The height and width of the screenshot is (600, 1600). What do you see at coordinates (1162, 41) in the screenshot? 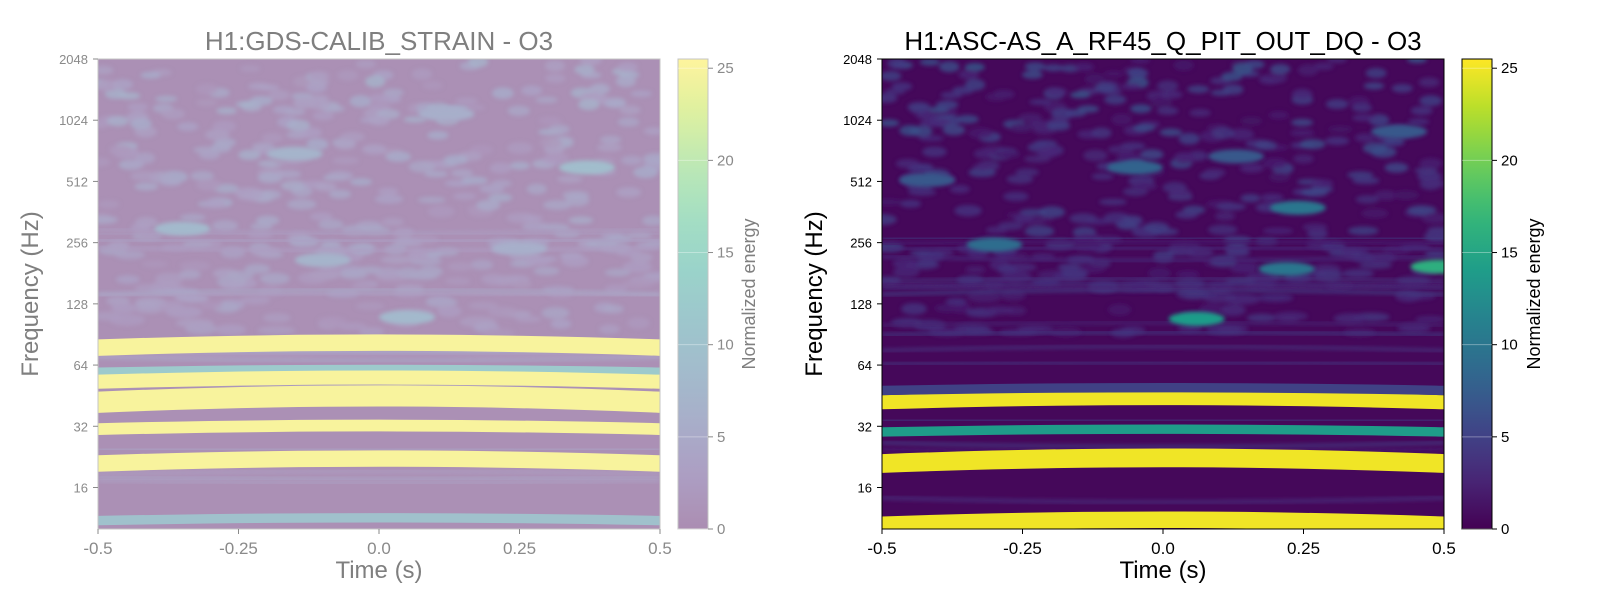
I see `chart-title: H1:ASC-AS_A_RF45_Q_PIT_OUT_DQ - O3` at bounding box center [1162, 41].